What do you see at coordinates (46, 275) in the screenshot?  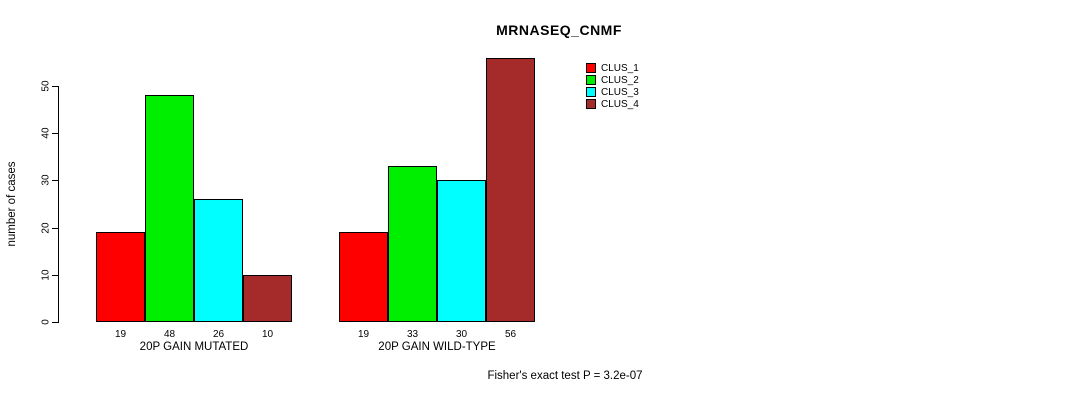 I see `y-axis-tick-label: 10` at bounding box center [46, 275].